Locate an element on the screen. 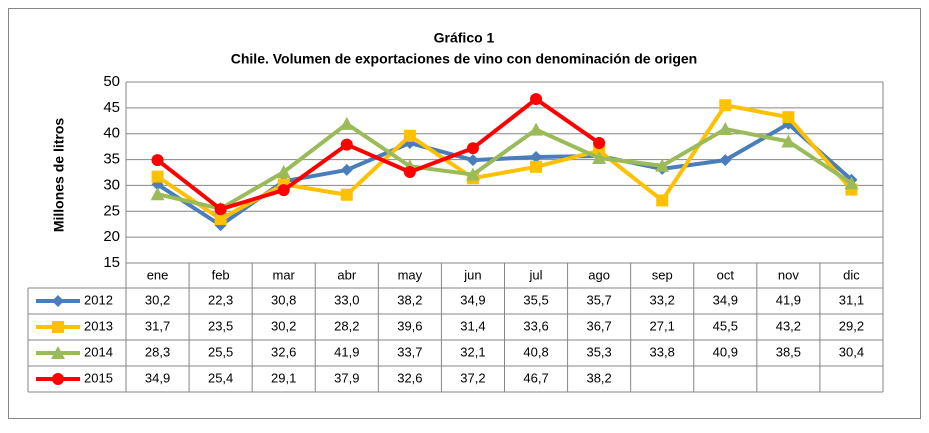 This screenshot has width=929, height=433. table-value: 28,2 is located at coordinates (346, 325).